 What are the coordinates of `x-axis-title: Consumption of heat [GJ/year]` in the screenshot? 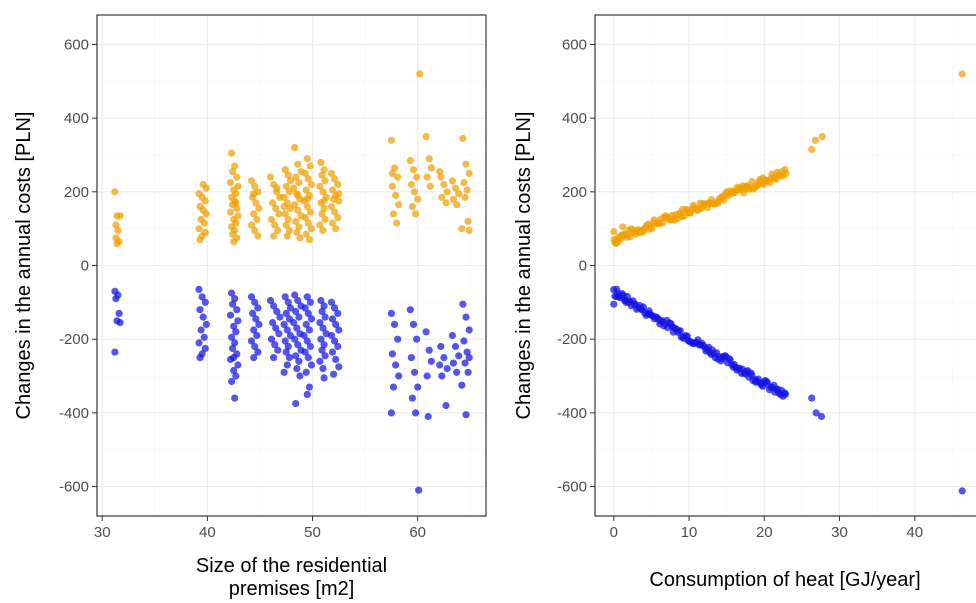 It's located at (784, 580).